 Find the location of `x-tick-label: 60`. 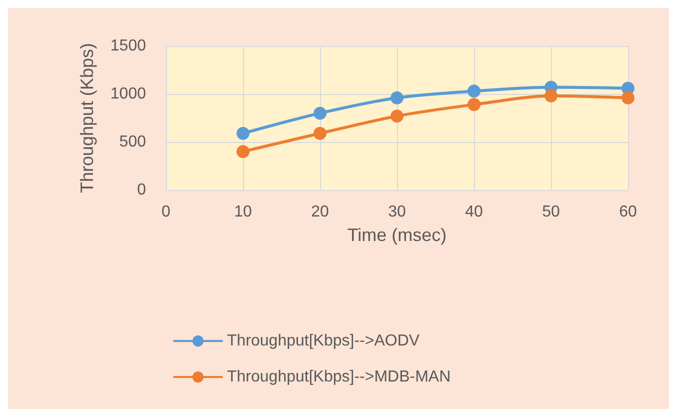

x-tick-label: 60 is located at coordinates (628, 212).